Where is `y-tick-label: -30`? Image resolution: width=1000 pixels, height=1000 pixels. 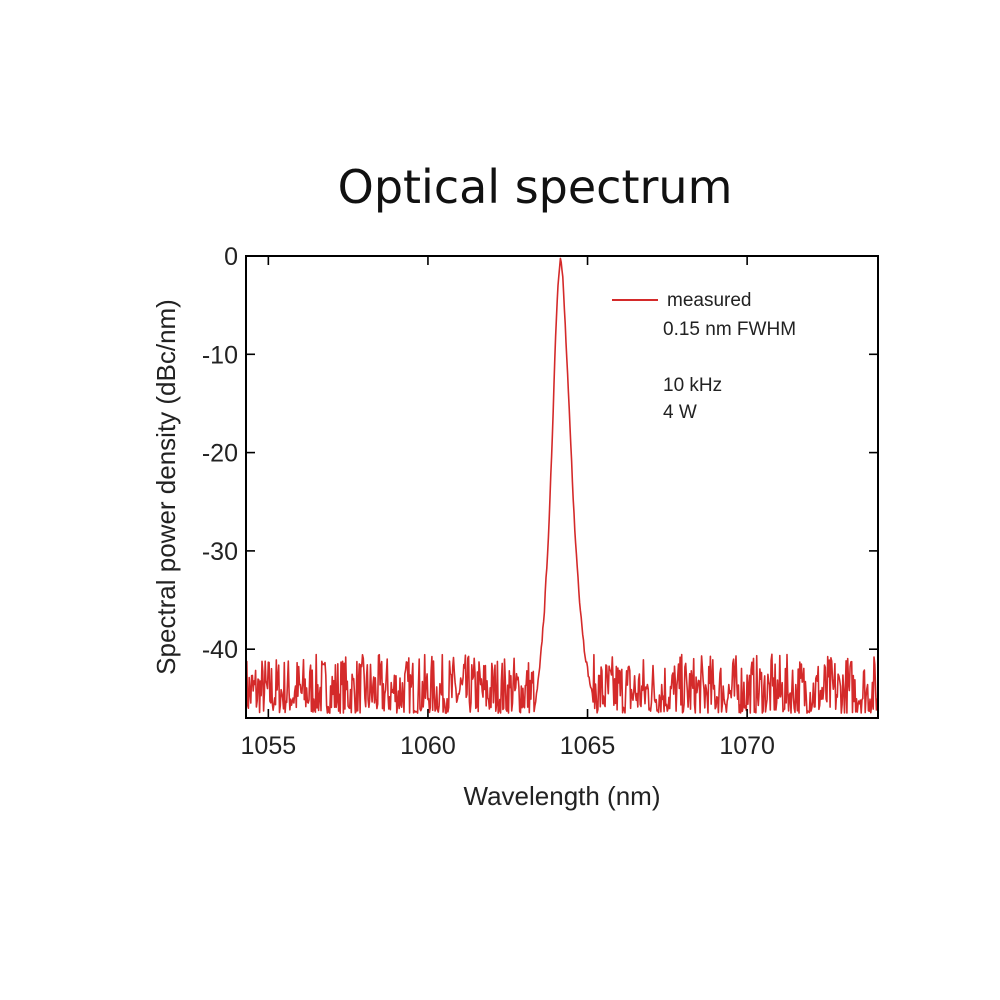
y-tick-label: -30 is located at coordinates (220, 552).